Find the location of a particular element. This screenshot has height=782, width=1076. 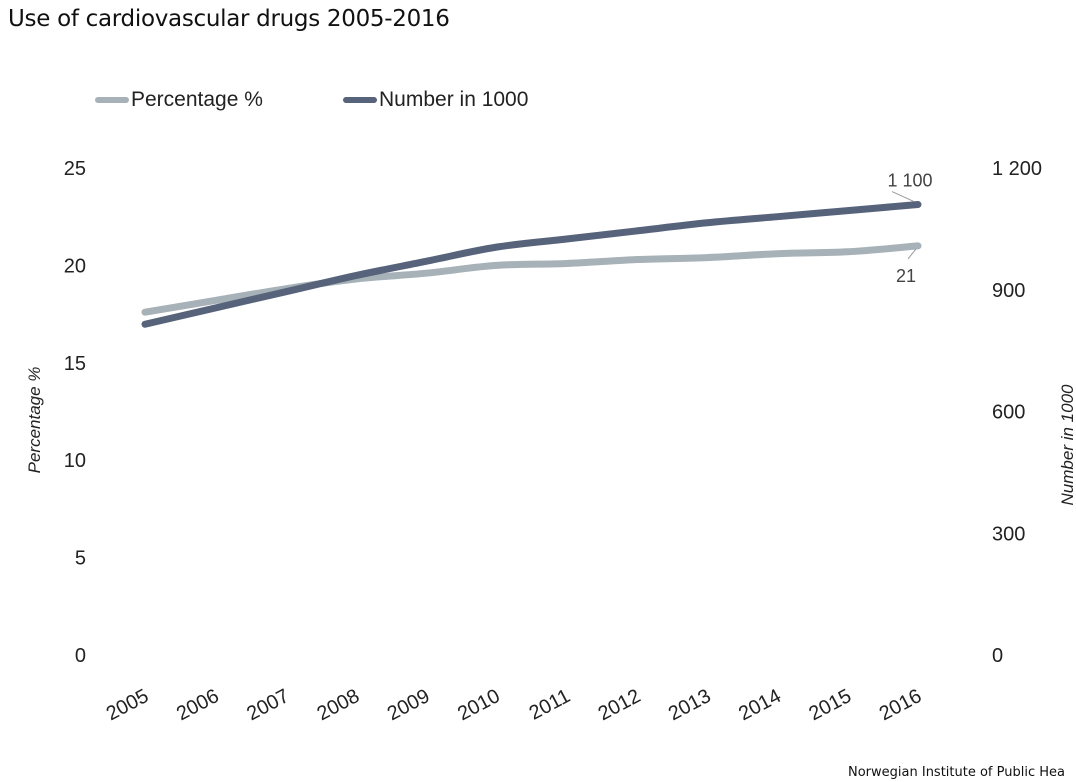

x-tick-label: 2016 is located at coordinates (901, 705).